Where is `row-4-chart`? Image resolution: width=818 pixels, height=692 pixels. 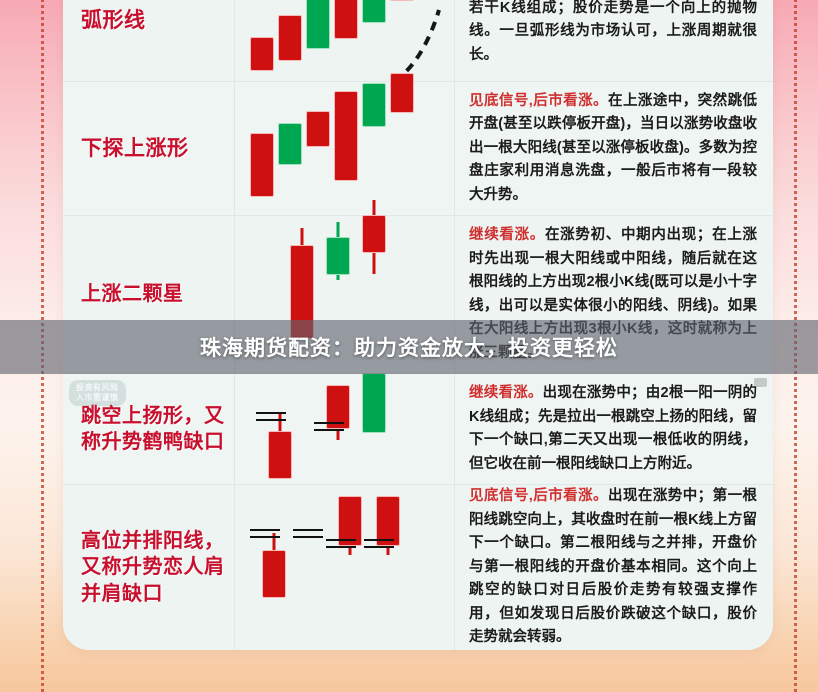 row-4-chart is located at coordinates (345, 429).